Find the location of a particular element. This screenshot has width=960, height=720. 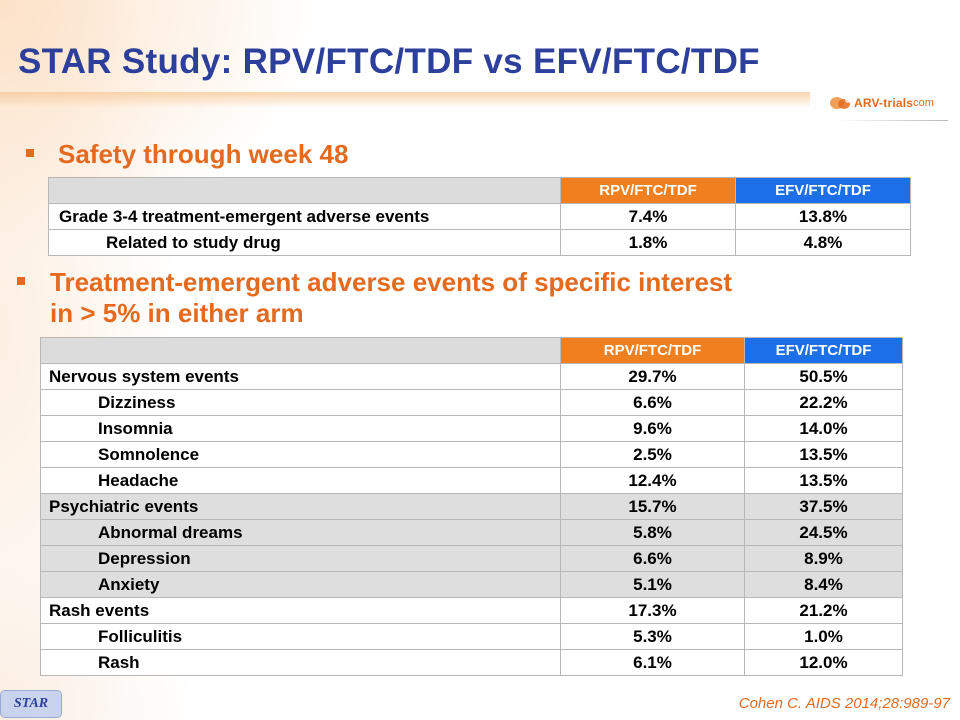

table-row: Dizziness 6.6% 22.2% is located at coordinates (471, 402).